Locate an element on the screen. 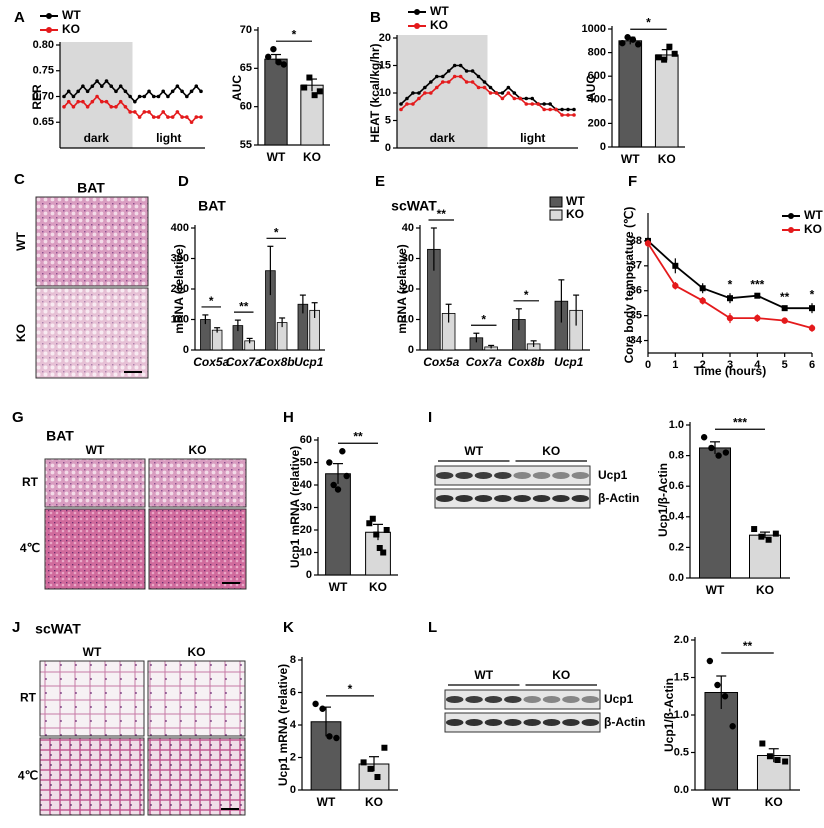  y-tick-label: 65 is located at coordinates (246, 68).